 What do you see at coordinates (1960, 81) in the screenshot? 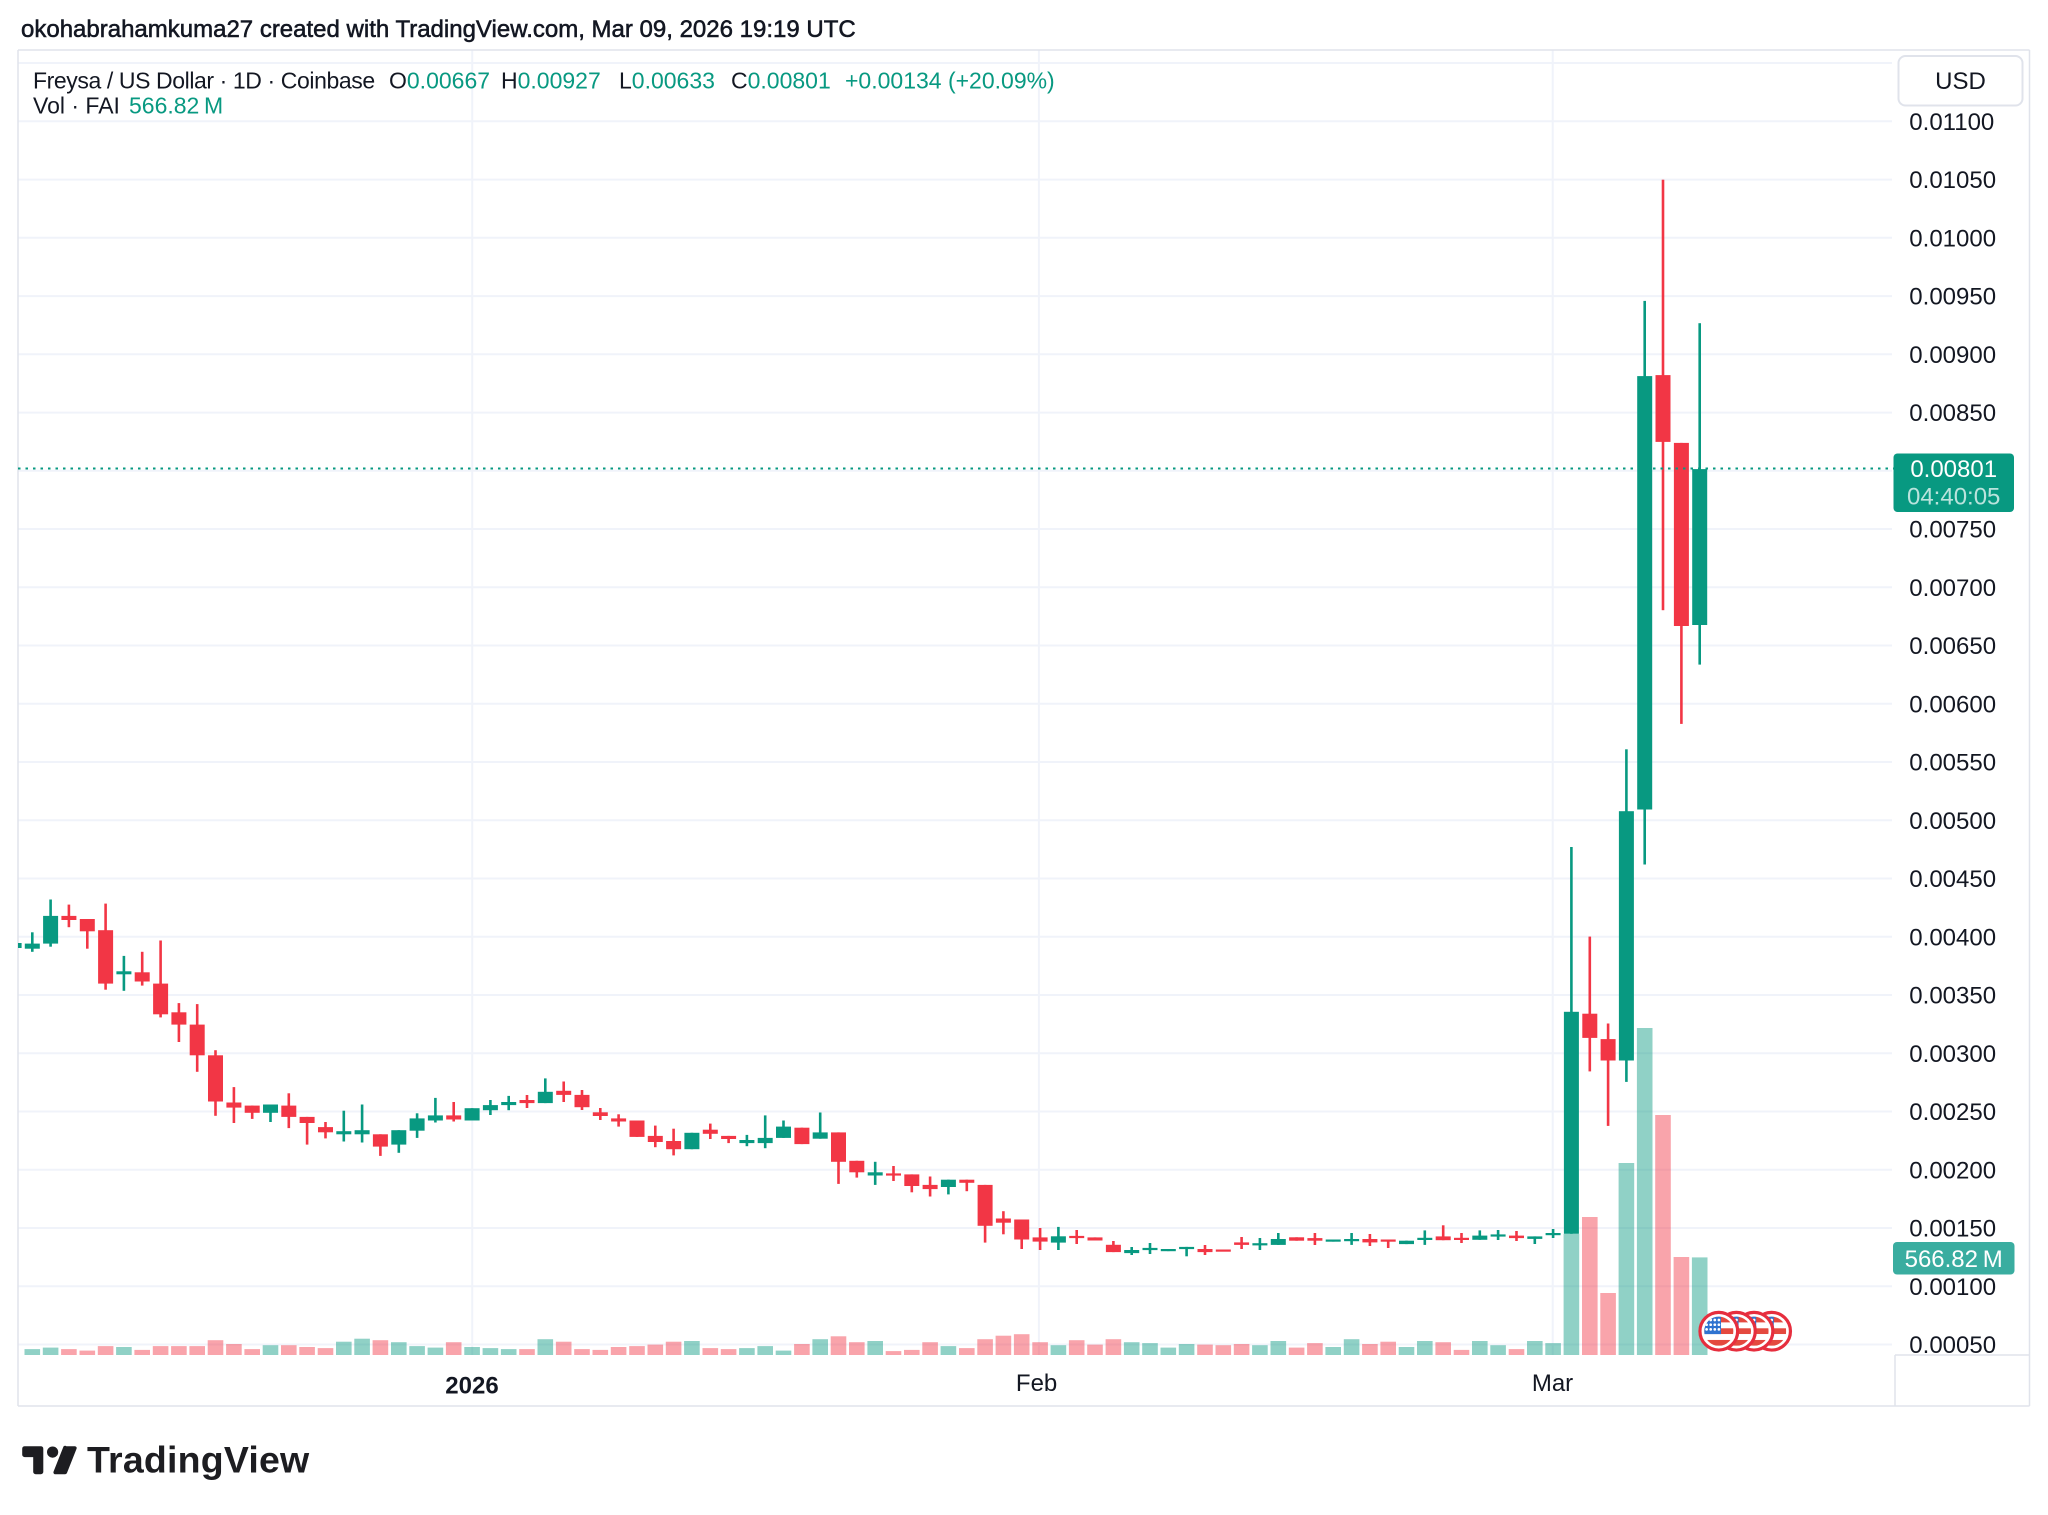
I see `svg-text: USD` at bounding box center [1960, 81].